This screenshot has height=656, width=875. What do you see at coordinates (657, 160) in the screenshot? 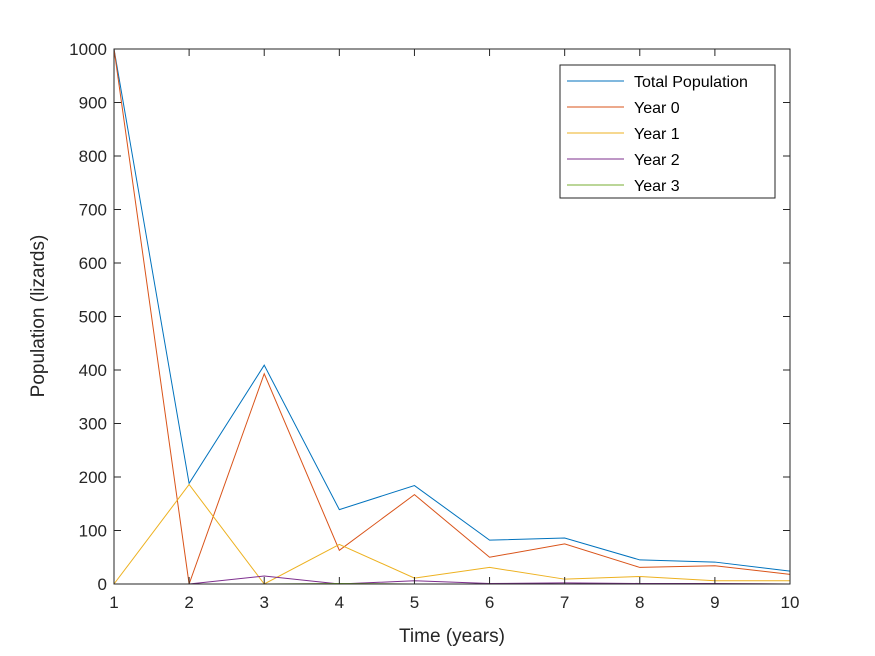
I see `legend-label-3: Year 2` at bounding box center [657, 160].